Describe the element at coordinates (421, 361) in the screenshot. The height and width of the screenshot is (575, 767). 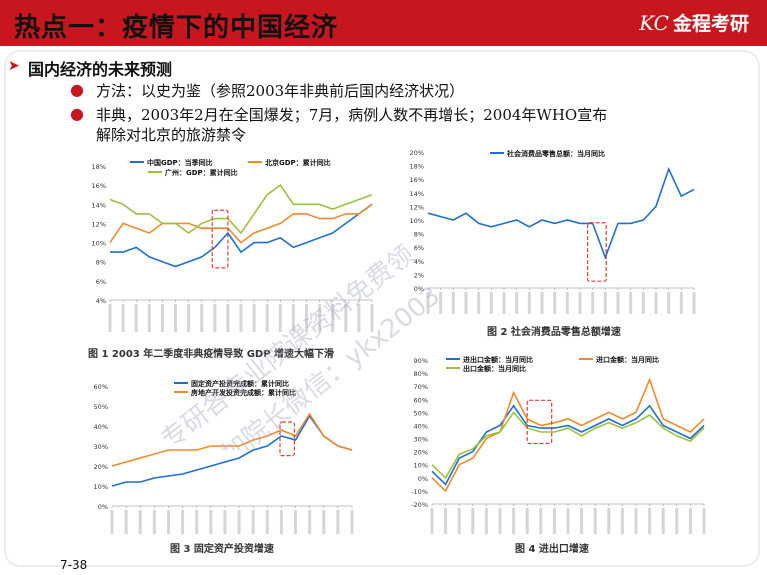
I see `y-tick-label: 90%` at that location.